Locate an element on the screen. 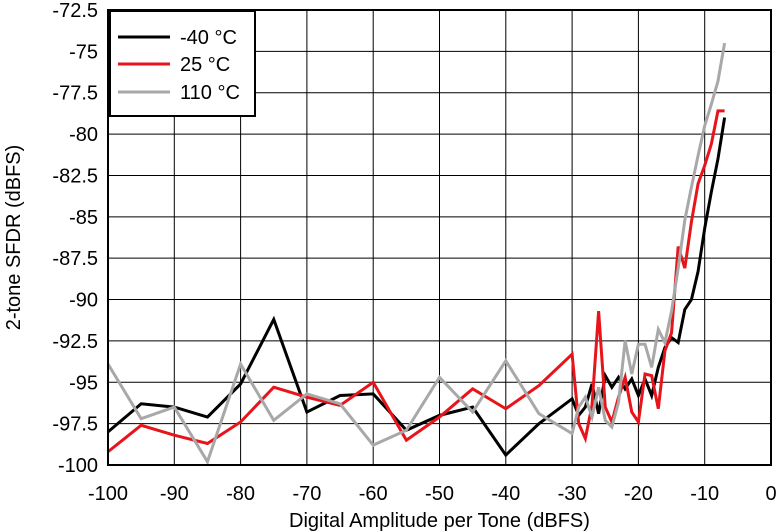  y-tick-label: -92.5 is located at coordinates (75, 342).